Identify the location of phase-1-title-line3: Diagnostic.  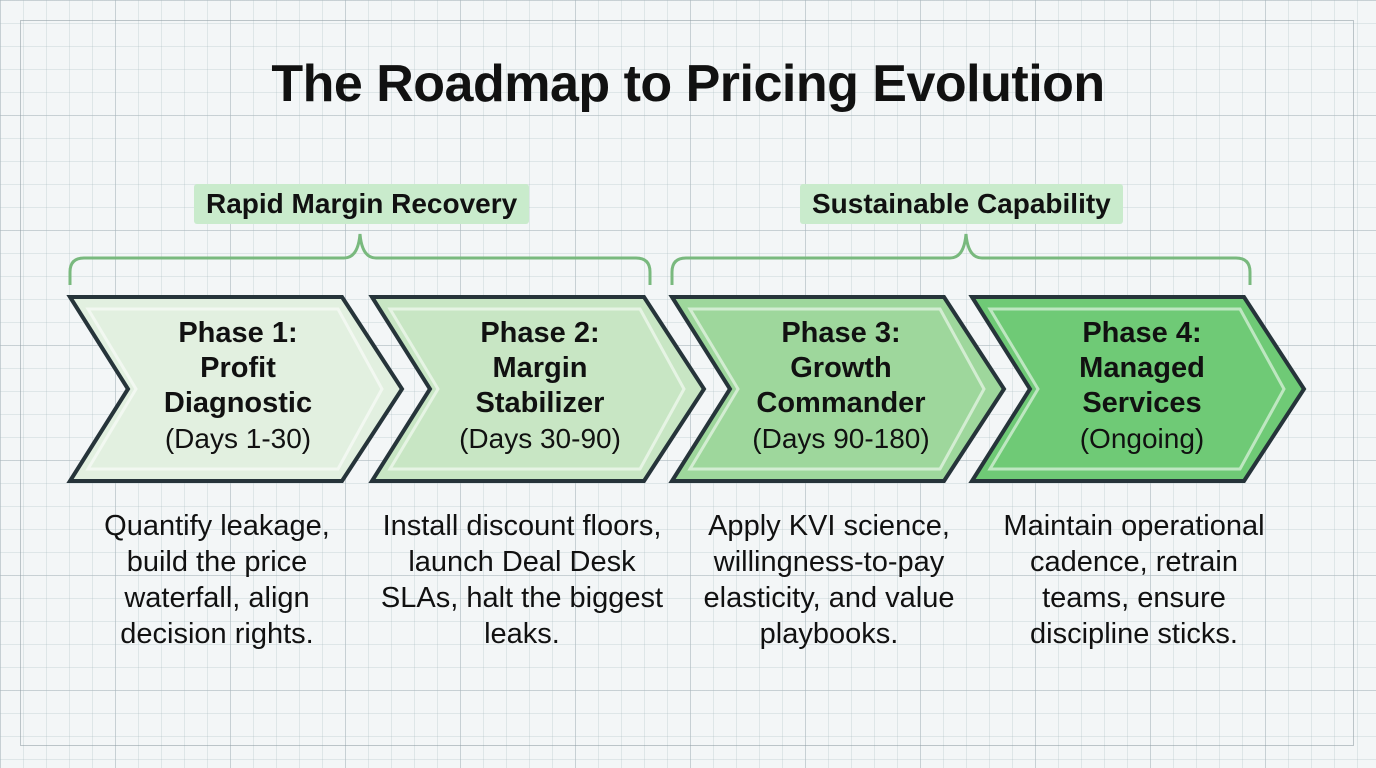
(238, 403).